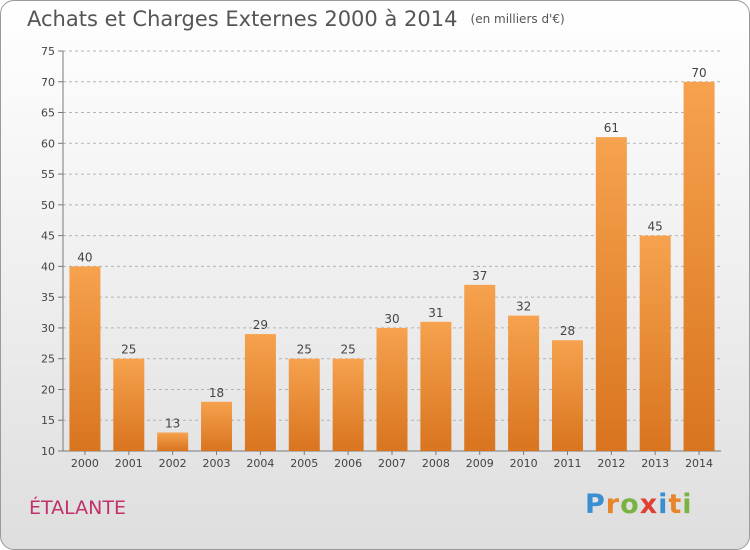  I want to click on x-tick-label: 2012, so click(611, 463).